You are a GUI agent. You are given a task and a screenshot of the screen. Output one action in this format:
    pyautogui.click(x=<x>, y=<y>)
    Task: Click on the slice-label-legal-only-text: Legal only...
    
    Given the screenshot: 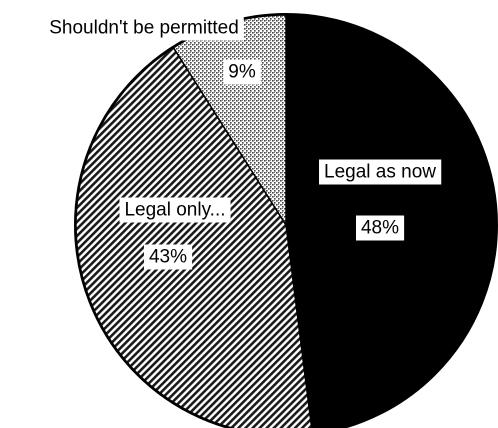 What is the action you would take?
    pyautogui.click(x=174, y=210)
    